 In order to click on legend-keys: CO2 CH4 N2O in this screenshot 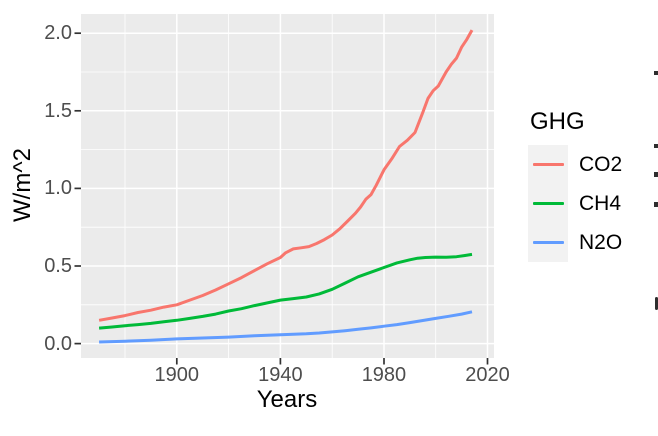, I will do `click(575, 203)`.